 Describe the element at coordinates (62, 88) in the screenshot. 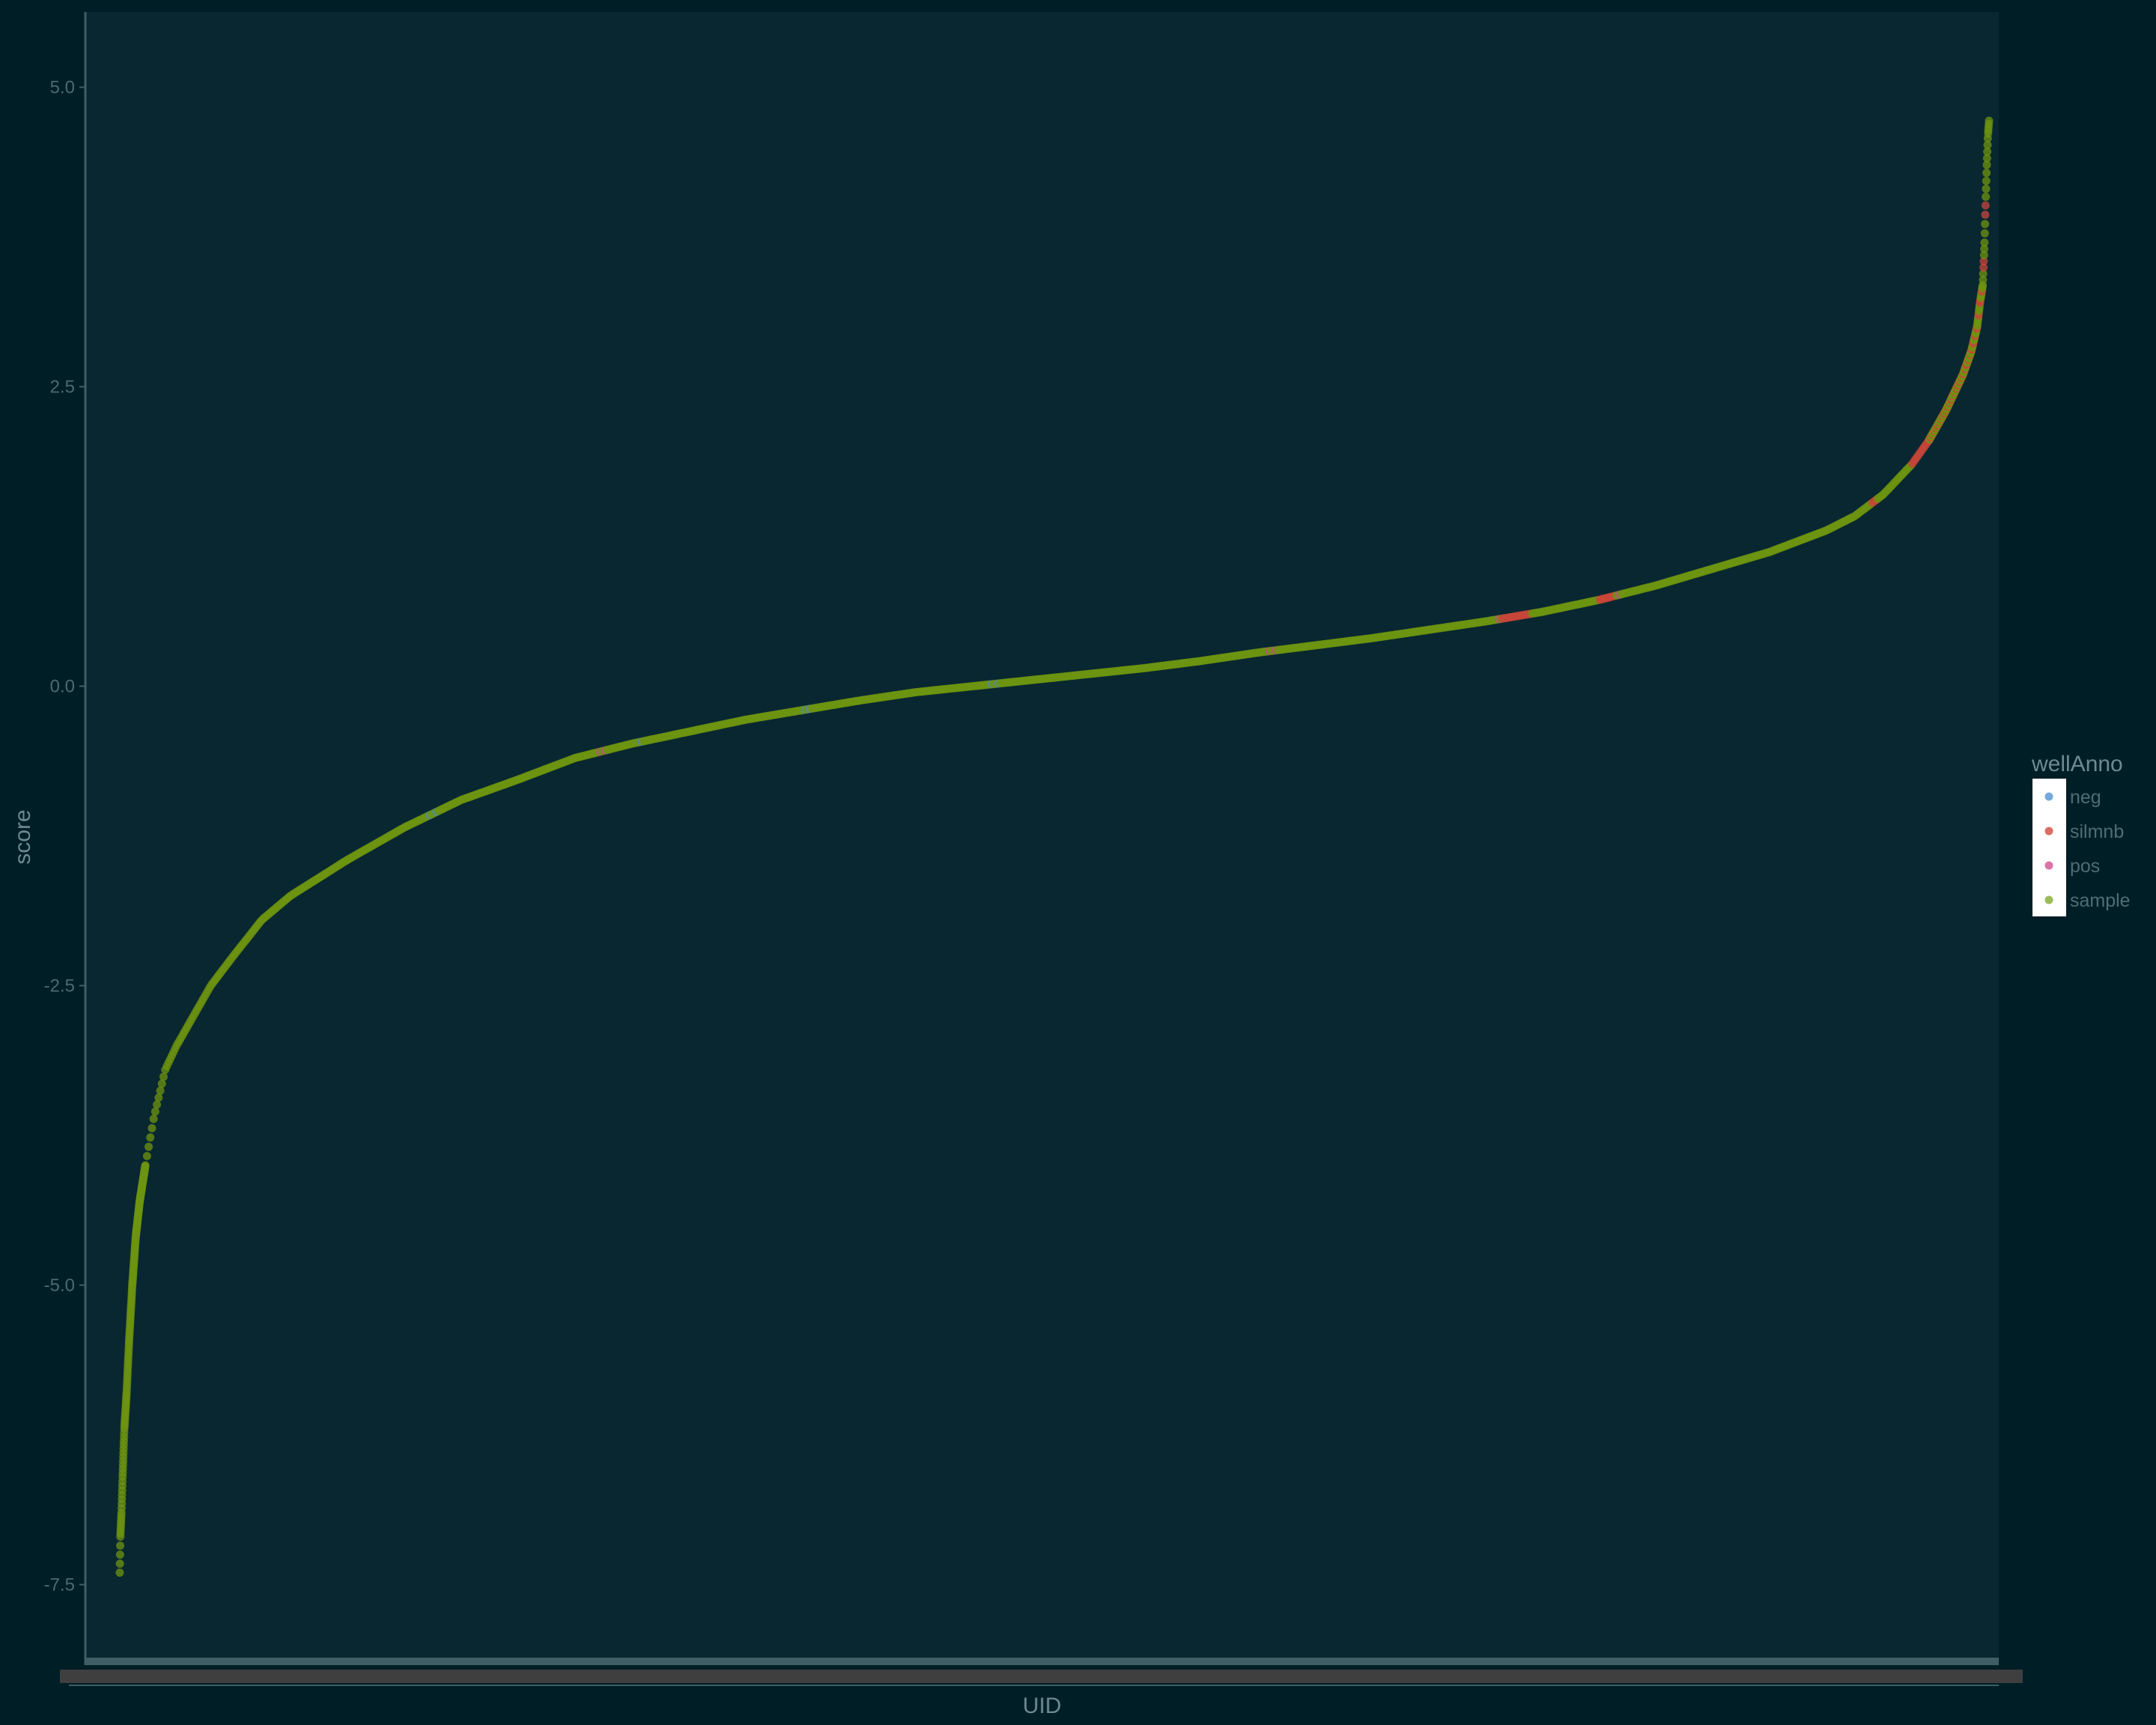

I see `y-tick-label: 5.0` at that location.